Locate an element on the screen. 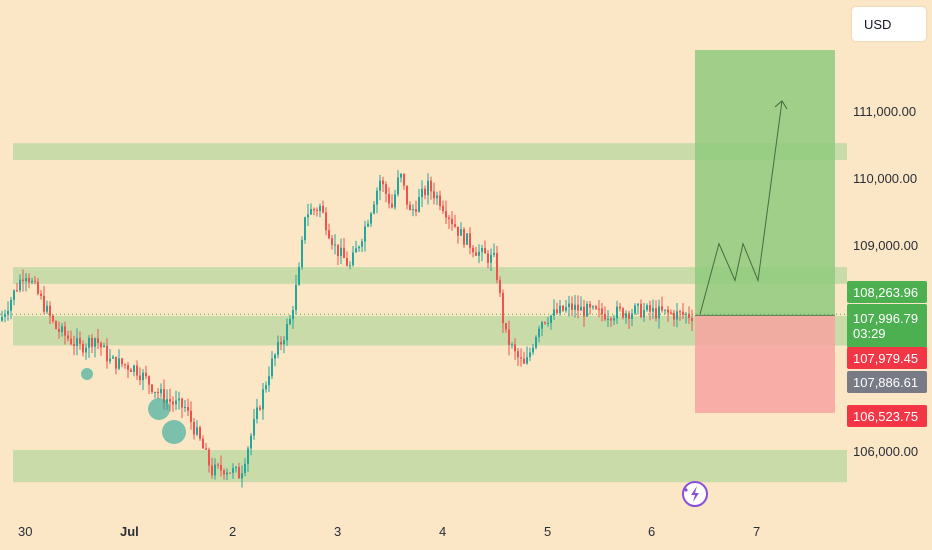 The image size is (932, 550). currency-selector: USD is located at coordinates (889, 24).